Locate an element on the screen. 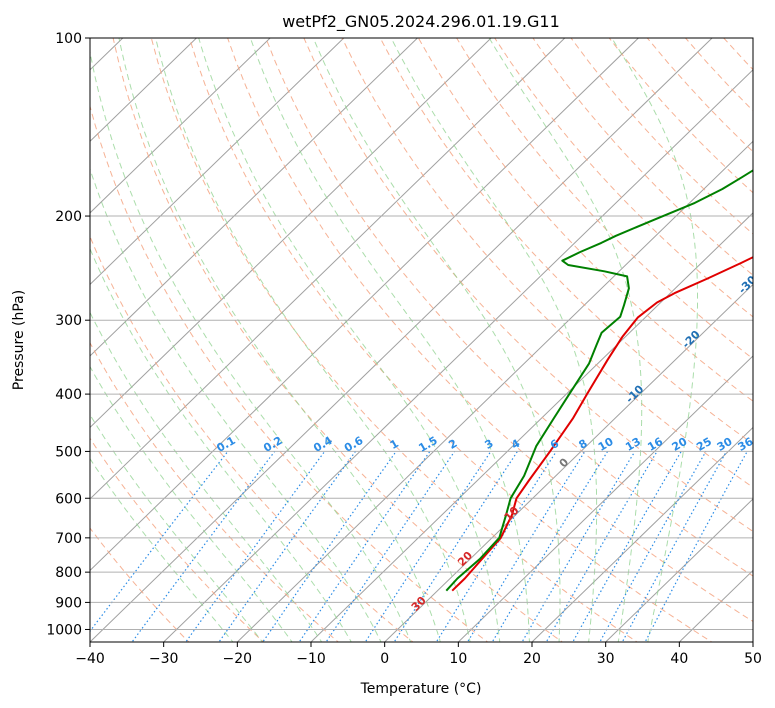 This screenshot has width=775, height=708. dry-adiabat-label: 40 is located at coordinates (373, 649).